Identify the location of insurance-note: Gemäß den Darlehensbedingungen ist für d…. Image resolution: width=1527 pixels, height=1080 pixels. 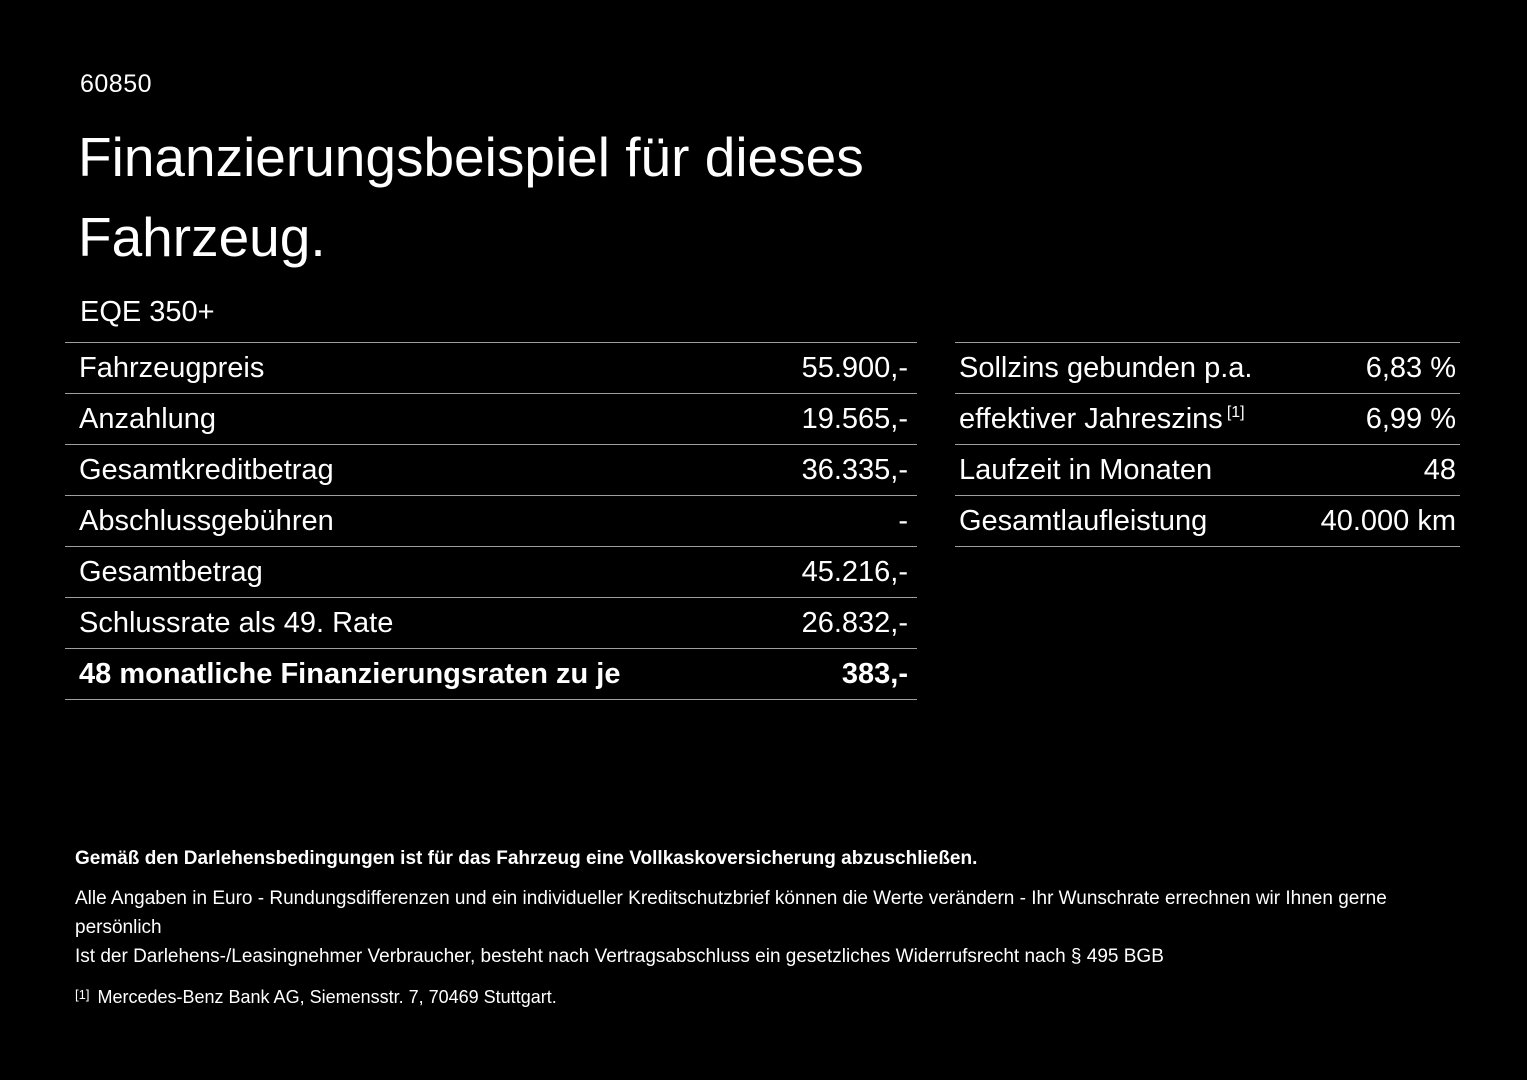
(526, 858).